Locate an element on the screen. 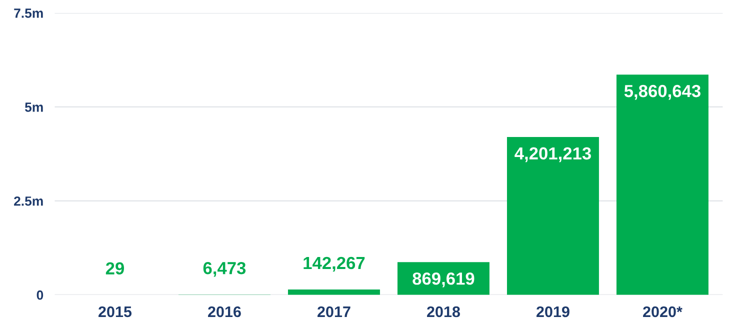 This screenshot has width=730, height=324. data-label: 6,473 is located at coordinates (224, 269).